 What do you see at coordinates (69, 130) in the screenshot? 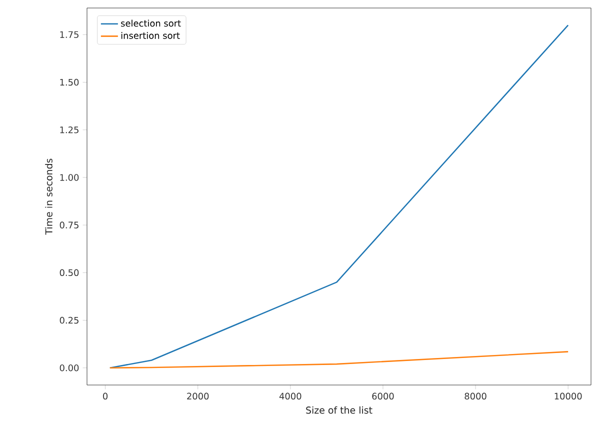
I see `y-tick-label: 1.25` at bounding box center [69, 130].